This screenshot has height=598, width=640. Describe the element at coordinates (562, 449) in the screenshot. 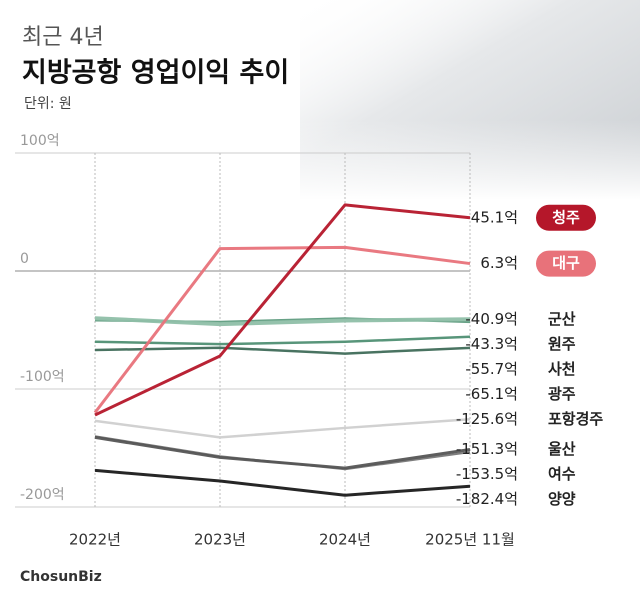

I see `legend-label: 울산` at that location.